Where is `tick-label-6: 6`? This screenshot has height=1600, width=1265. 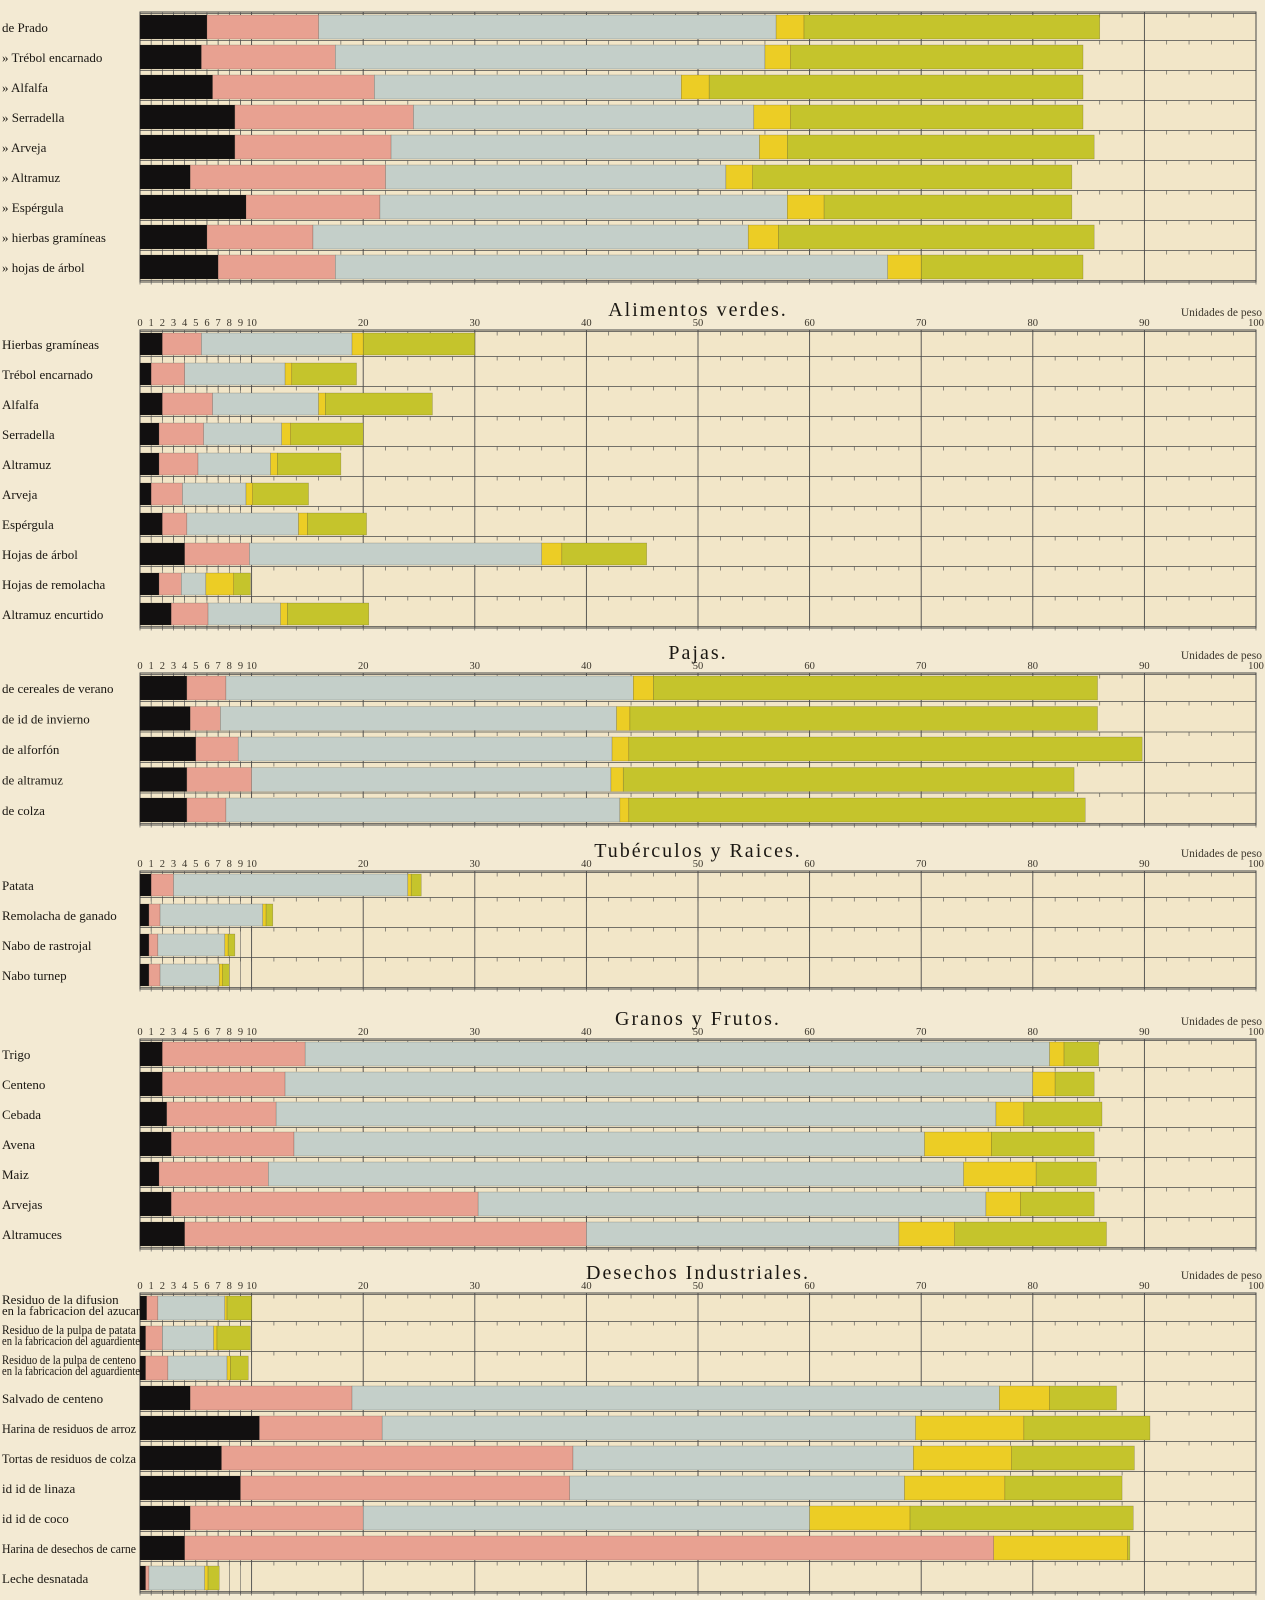 tick-label-6: 6 is located at coordinates (206, 864).